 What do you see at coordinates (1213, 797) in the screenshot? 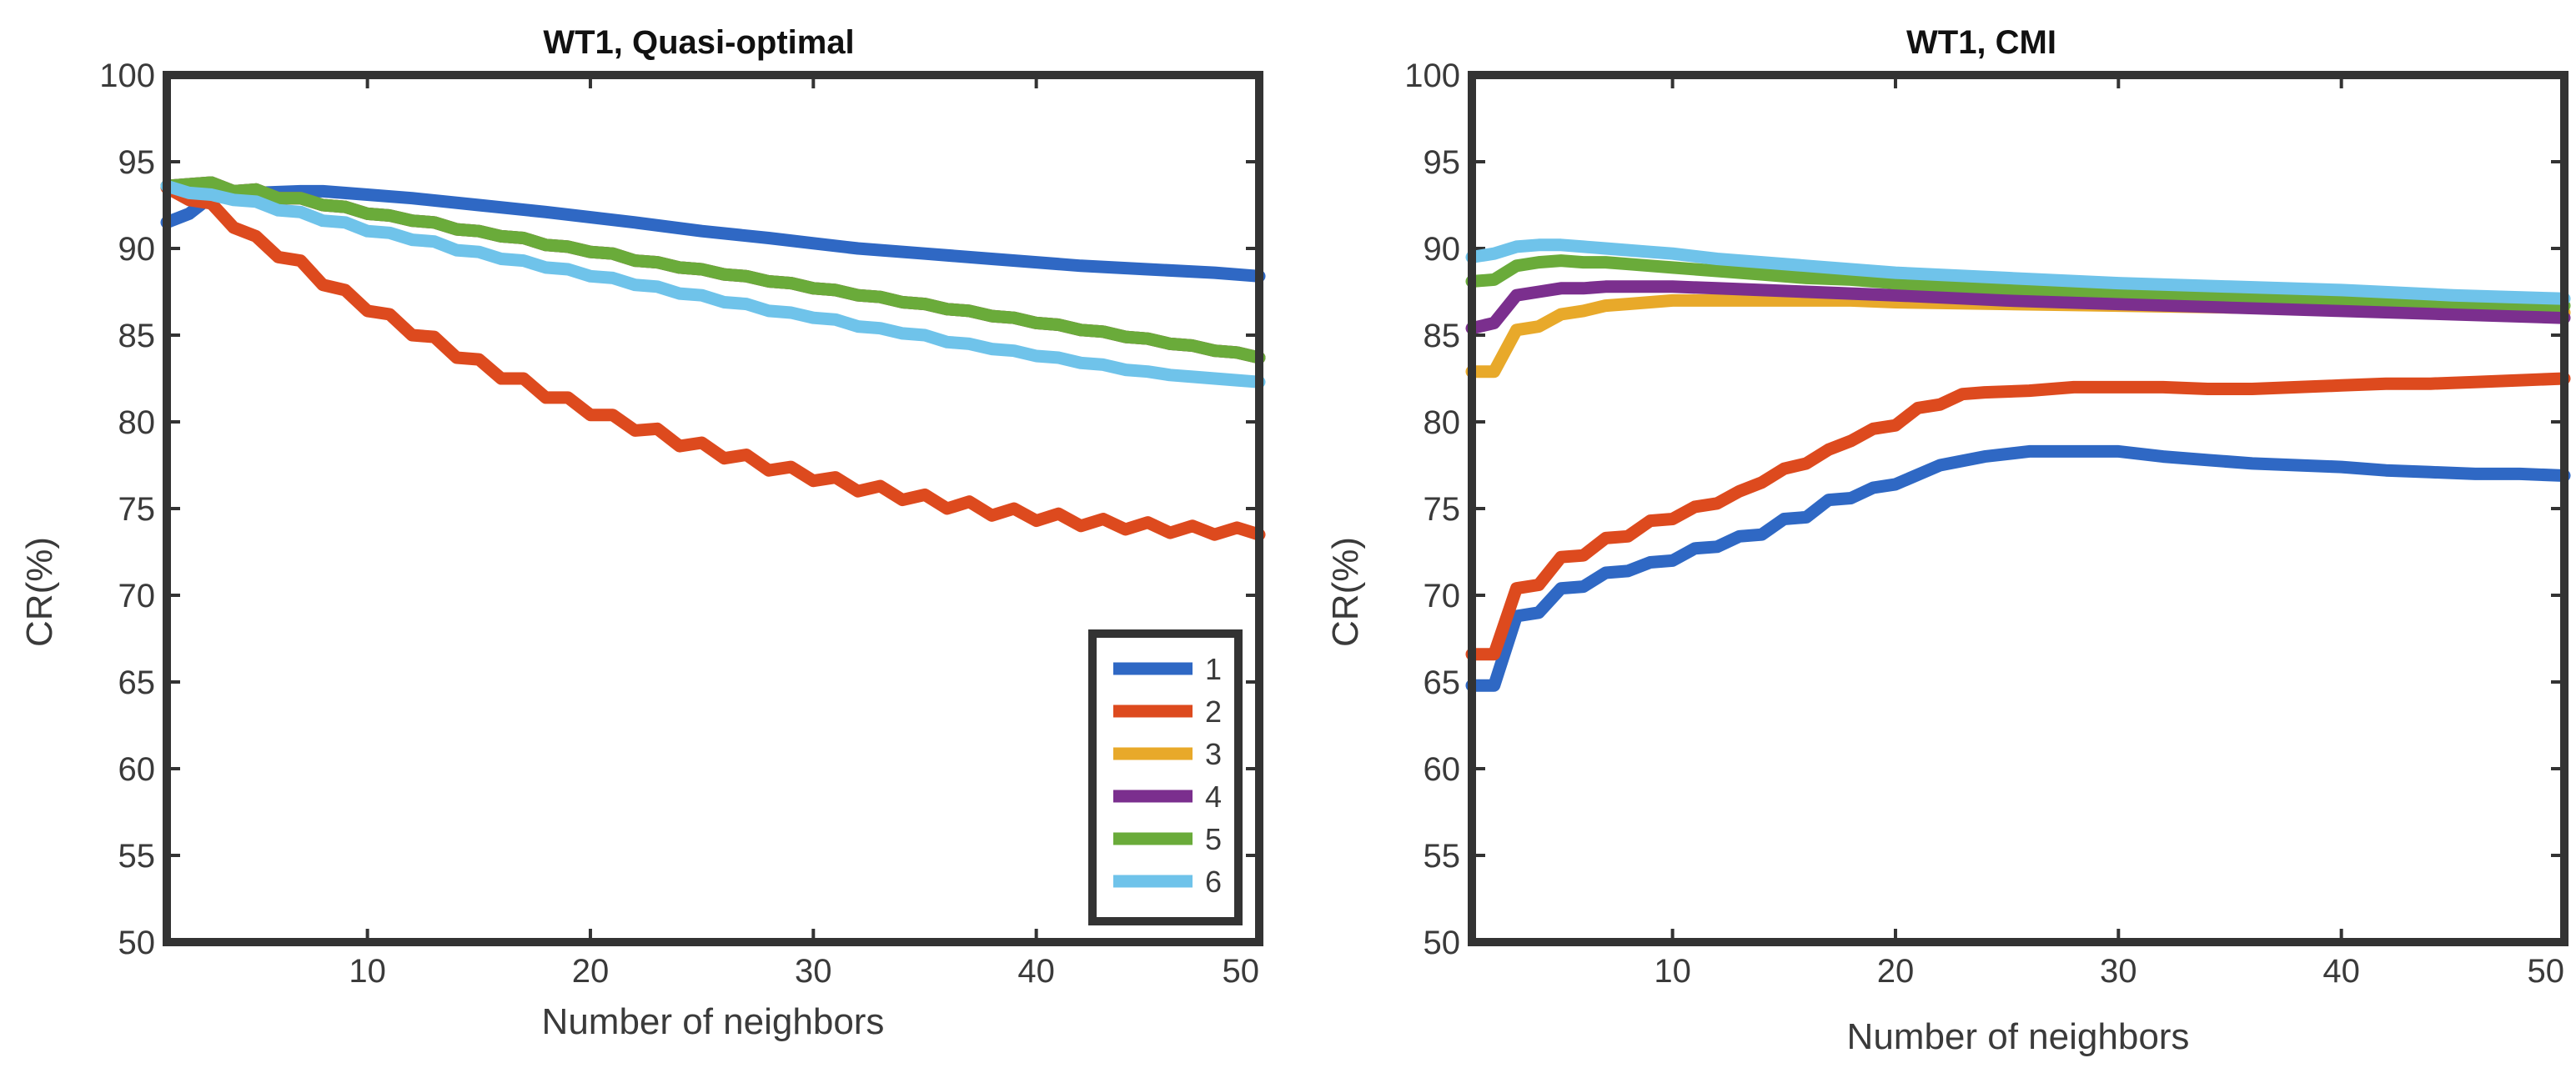
I see `legend-label: 4` at bounding box center [1213, 797].